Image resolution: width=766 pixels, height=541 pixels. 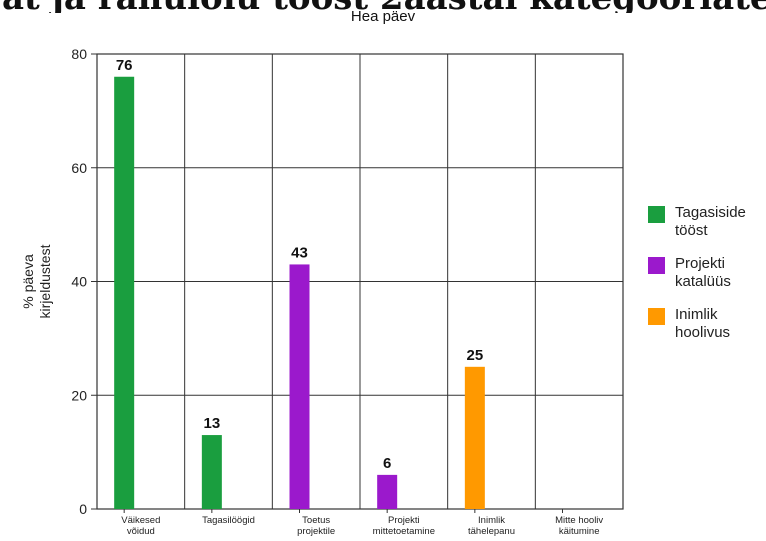 I want to click on y-tick-label: 40, so click(x=79, y=282).